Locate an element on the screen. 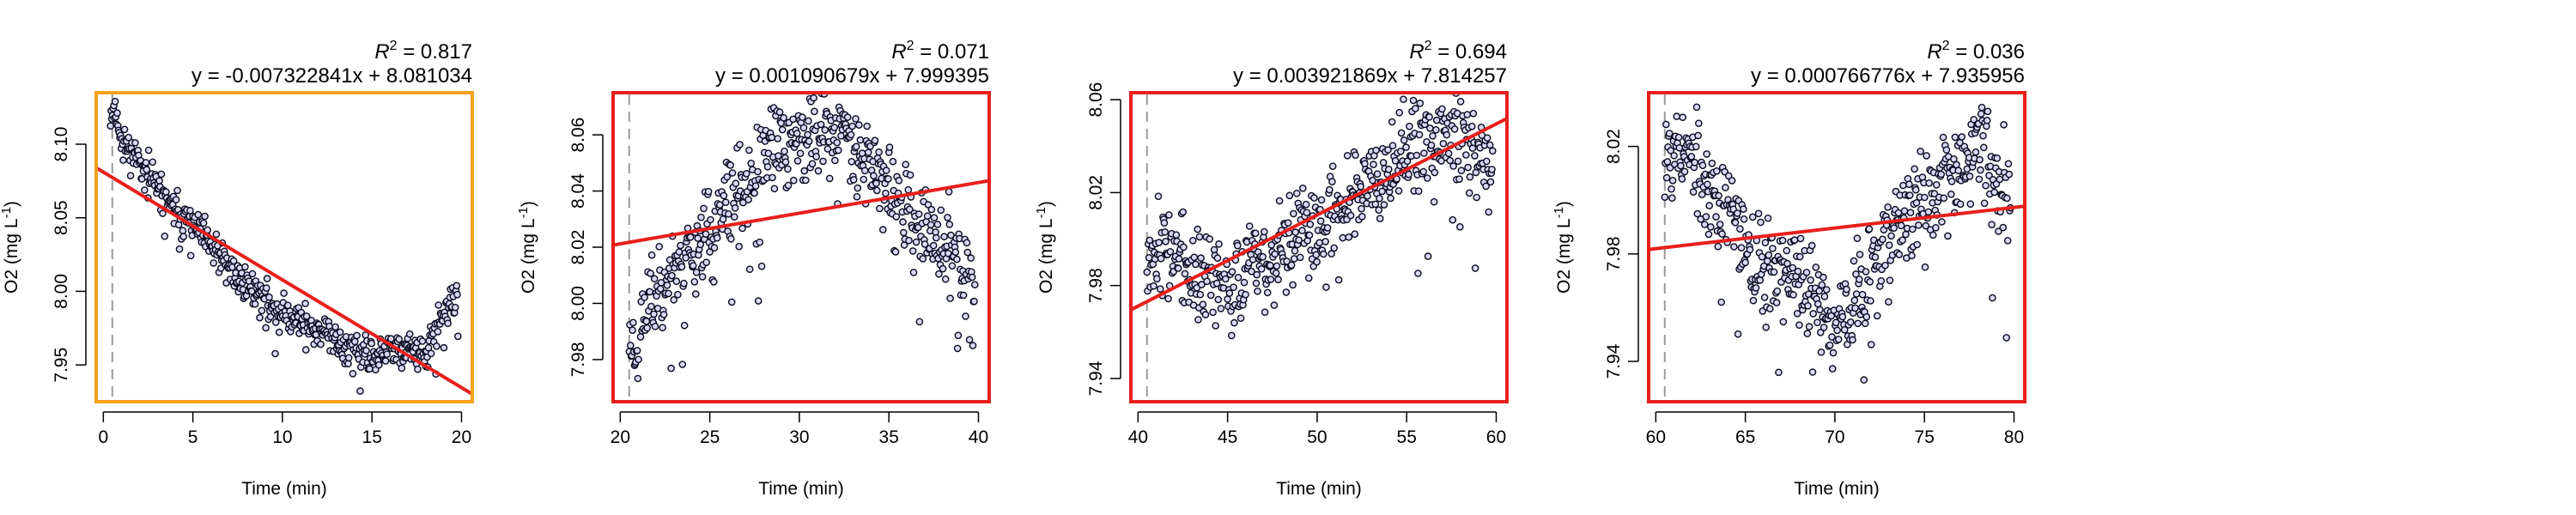  x-tick-label: 65 is located at coordinates (1745, 437).